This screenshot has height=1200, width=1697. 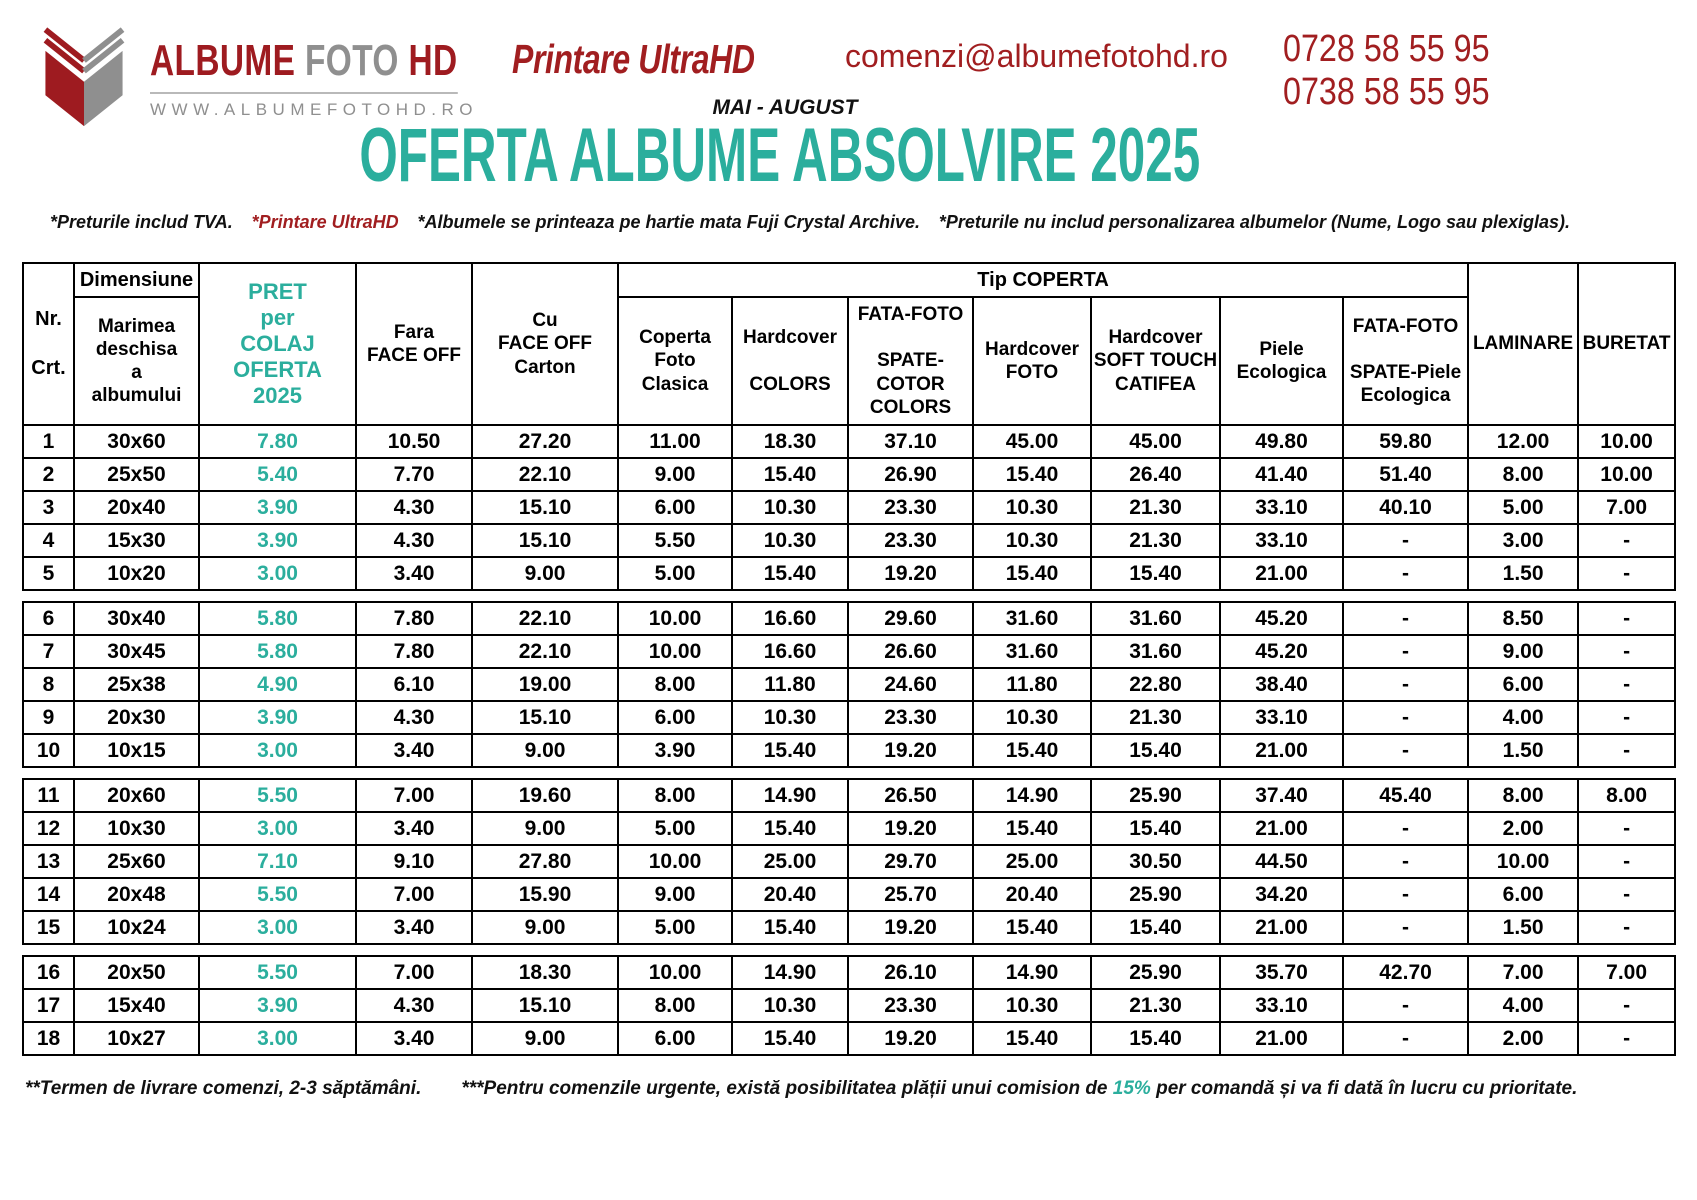 I want to click on note-tva: *Preturile includ TVA., so click(x=141, y=222).